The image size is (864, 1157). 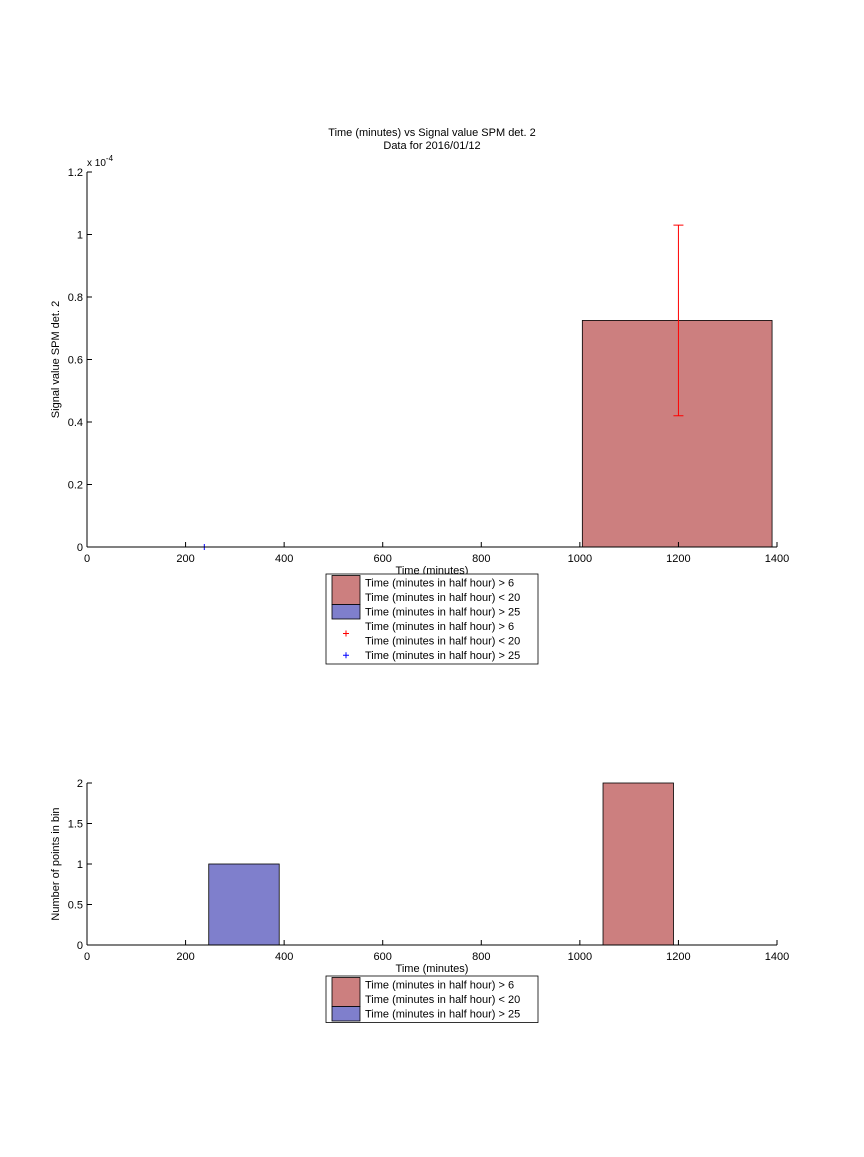 I want to click on y-tick-label: 0.5, so click(x=75, y=906).